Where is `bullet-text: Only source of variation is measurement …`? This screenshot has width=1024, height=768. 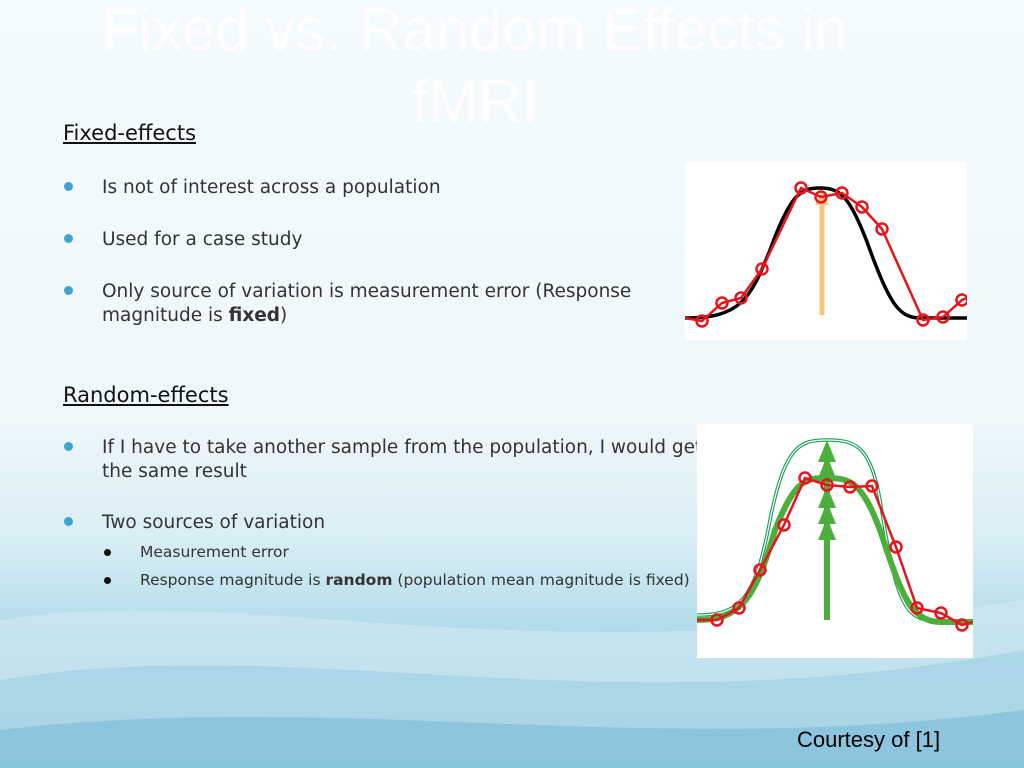
bullet-text: Only source of variation is measurement … is located at coordinates (367, 303).